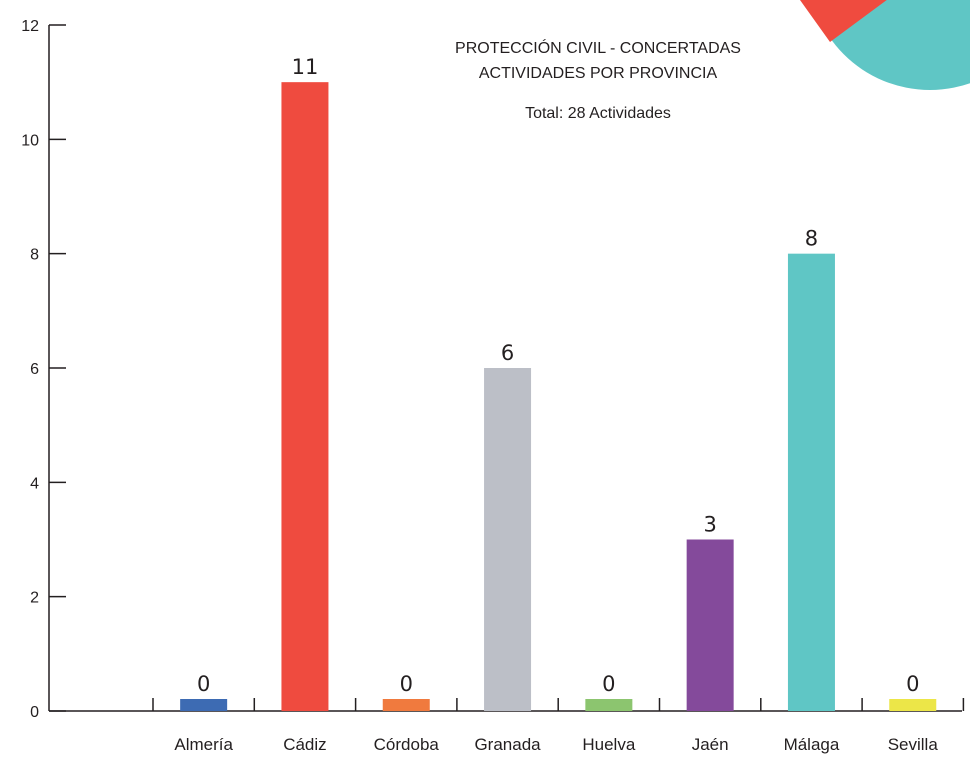 Image resolution: width=970 pixels, height=758 pixels. Describe the element at coordinates (507, 744) in the screenshot. I see `category-label: Granada` at that location.